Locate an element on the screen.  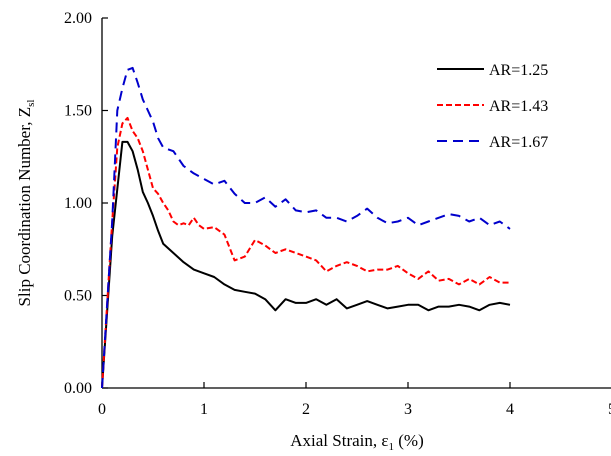
x-tick-label: 2 is located at coordinates (306, 409).